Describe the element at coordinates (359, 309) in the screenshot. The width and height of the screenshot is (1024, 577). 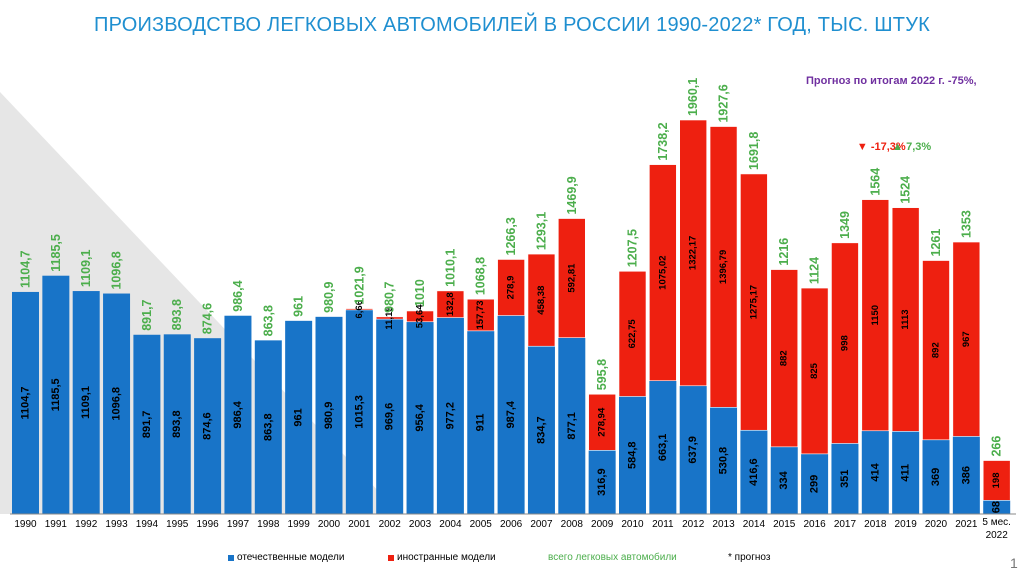
I see `bar-foreign-2001` at that location.